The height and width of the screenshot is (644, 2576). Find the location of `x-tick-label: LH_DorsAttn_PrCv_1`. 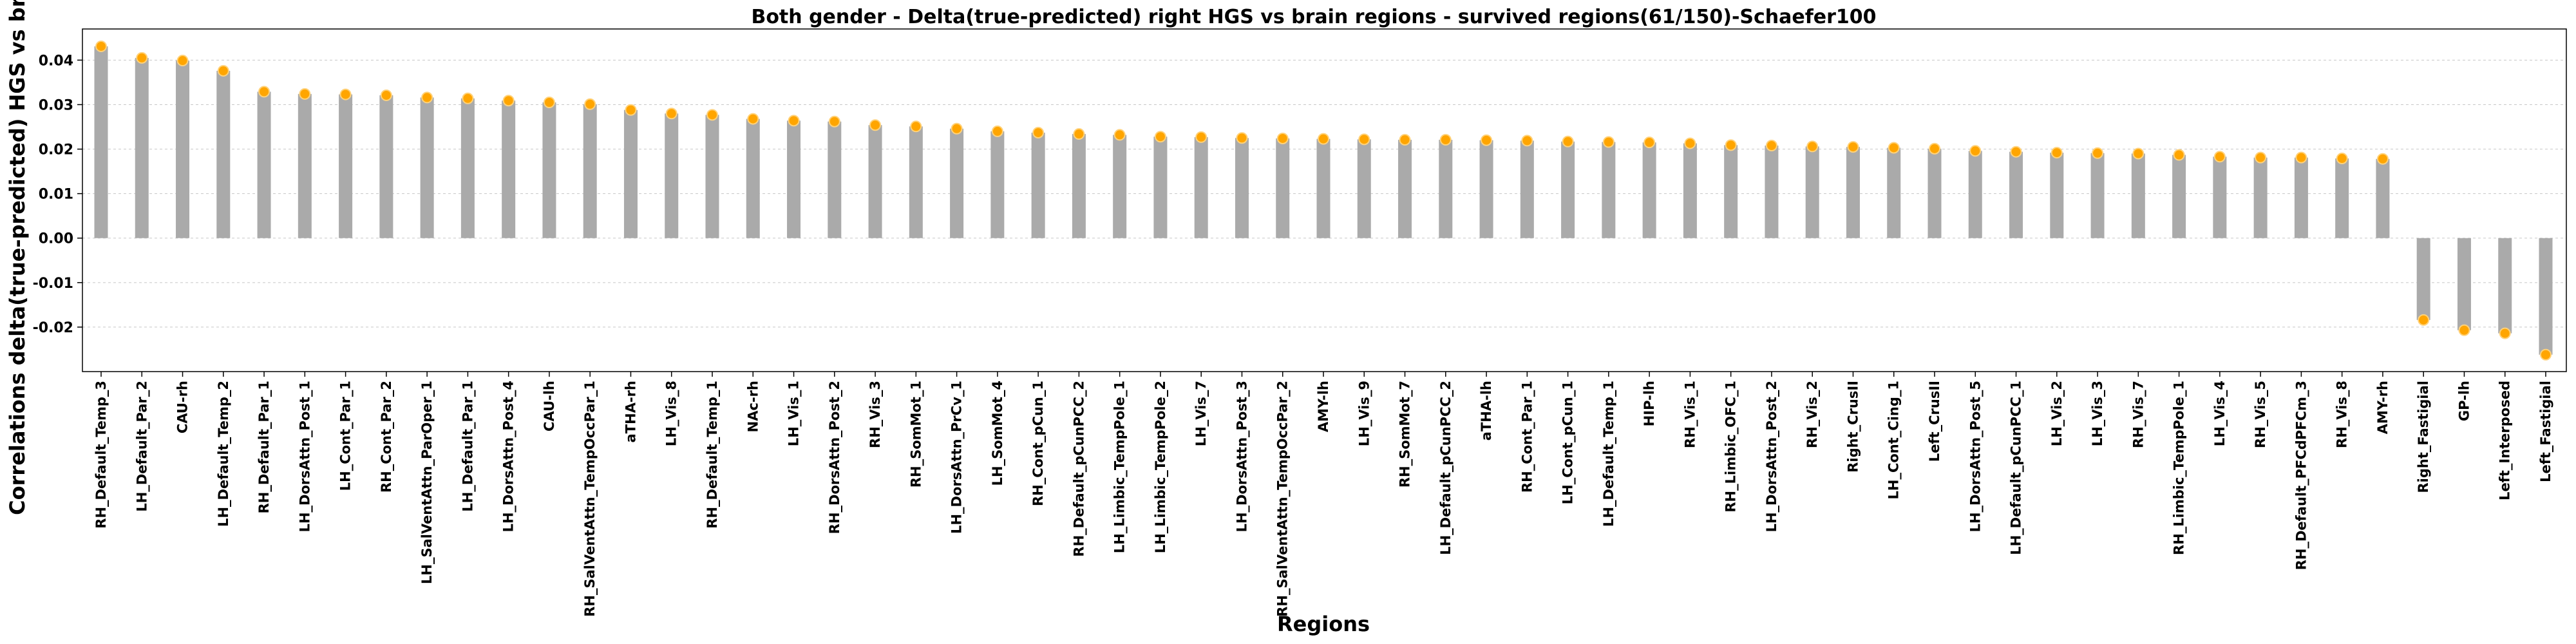

x-tick-label: LH_DorsAttn_PrCv_1 is located at coordinates (957, 458).